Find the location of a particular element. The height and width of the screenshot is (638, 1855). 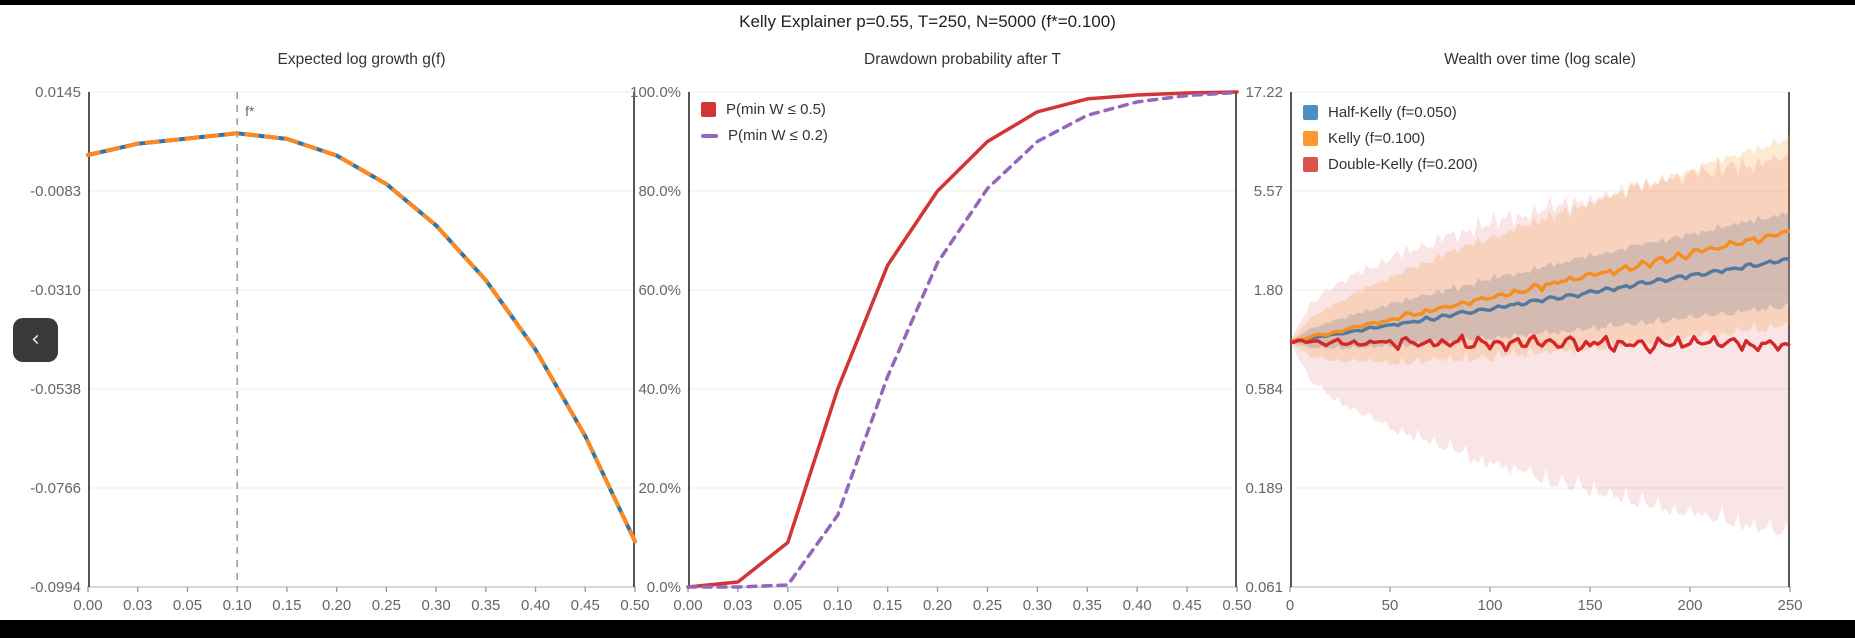

legend-item-half-kelly: Half-Kelly (f=0.050) is located at coordinates (1390, 112).